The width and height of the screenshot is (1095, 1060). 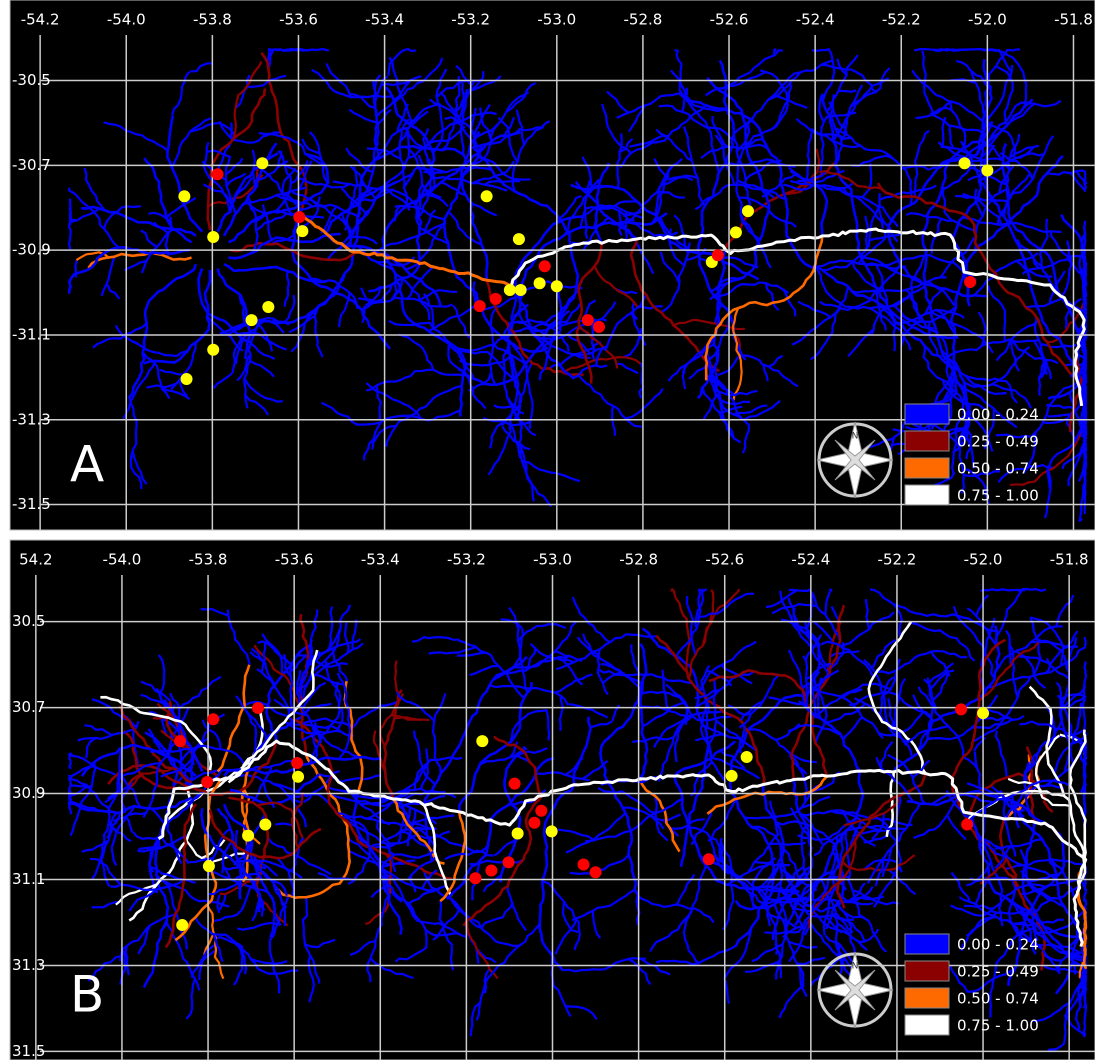 I want to click on x-tick-label: -52.6, so click(x=729, y=20).